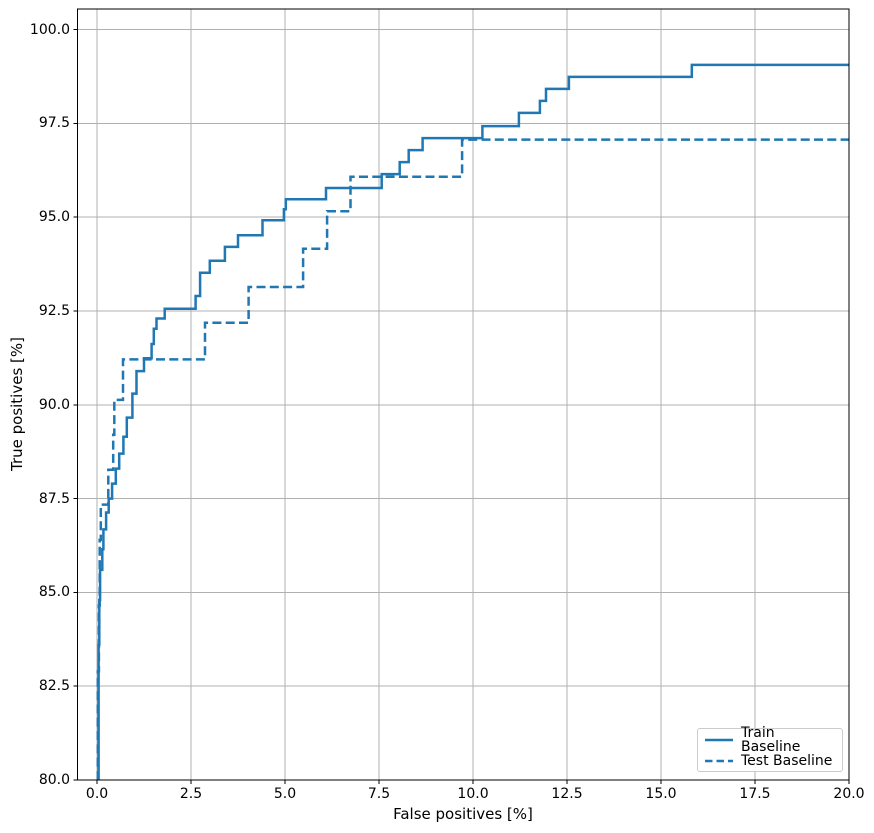 The width and height of the screenshot is (874, 833). I want to click on y-tick-label: 80.0, so click(54, 780).